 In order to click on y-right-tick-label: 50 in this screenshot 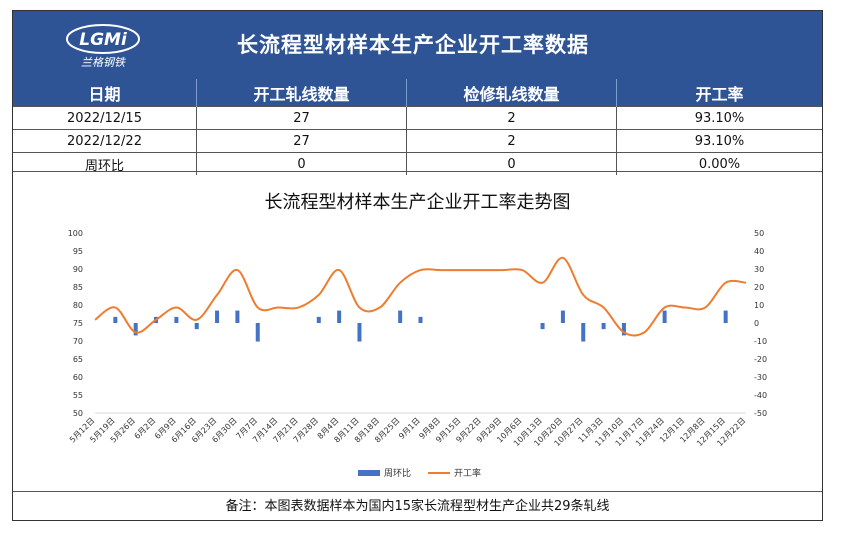, I will do `click(759, 233)`.